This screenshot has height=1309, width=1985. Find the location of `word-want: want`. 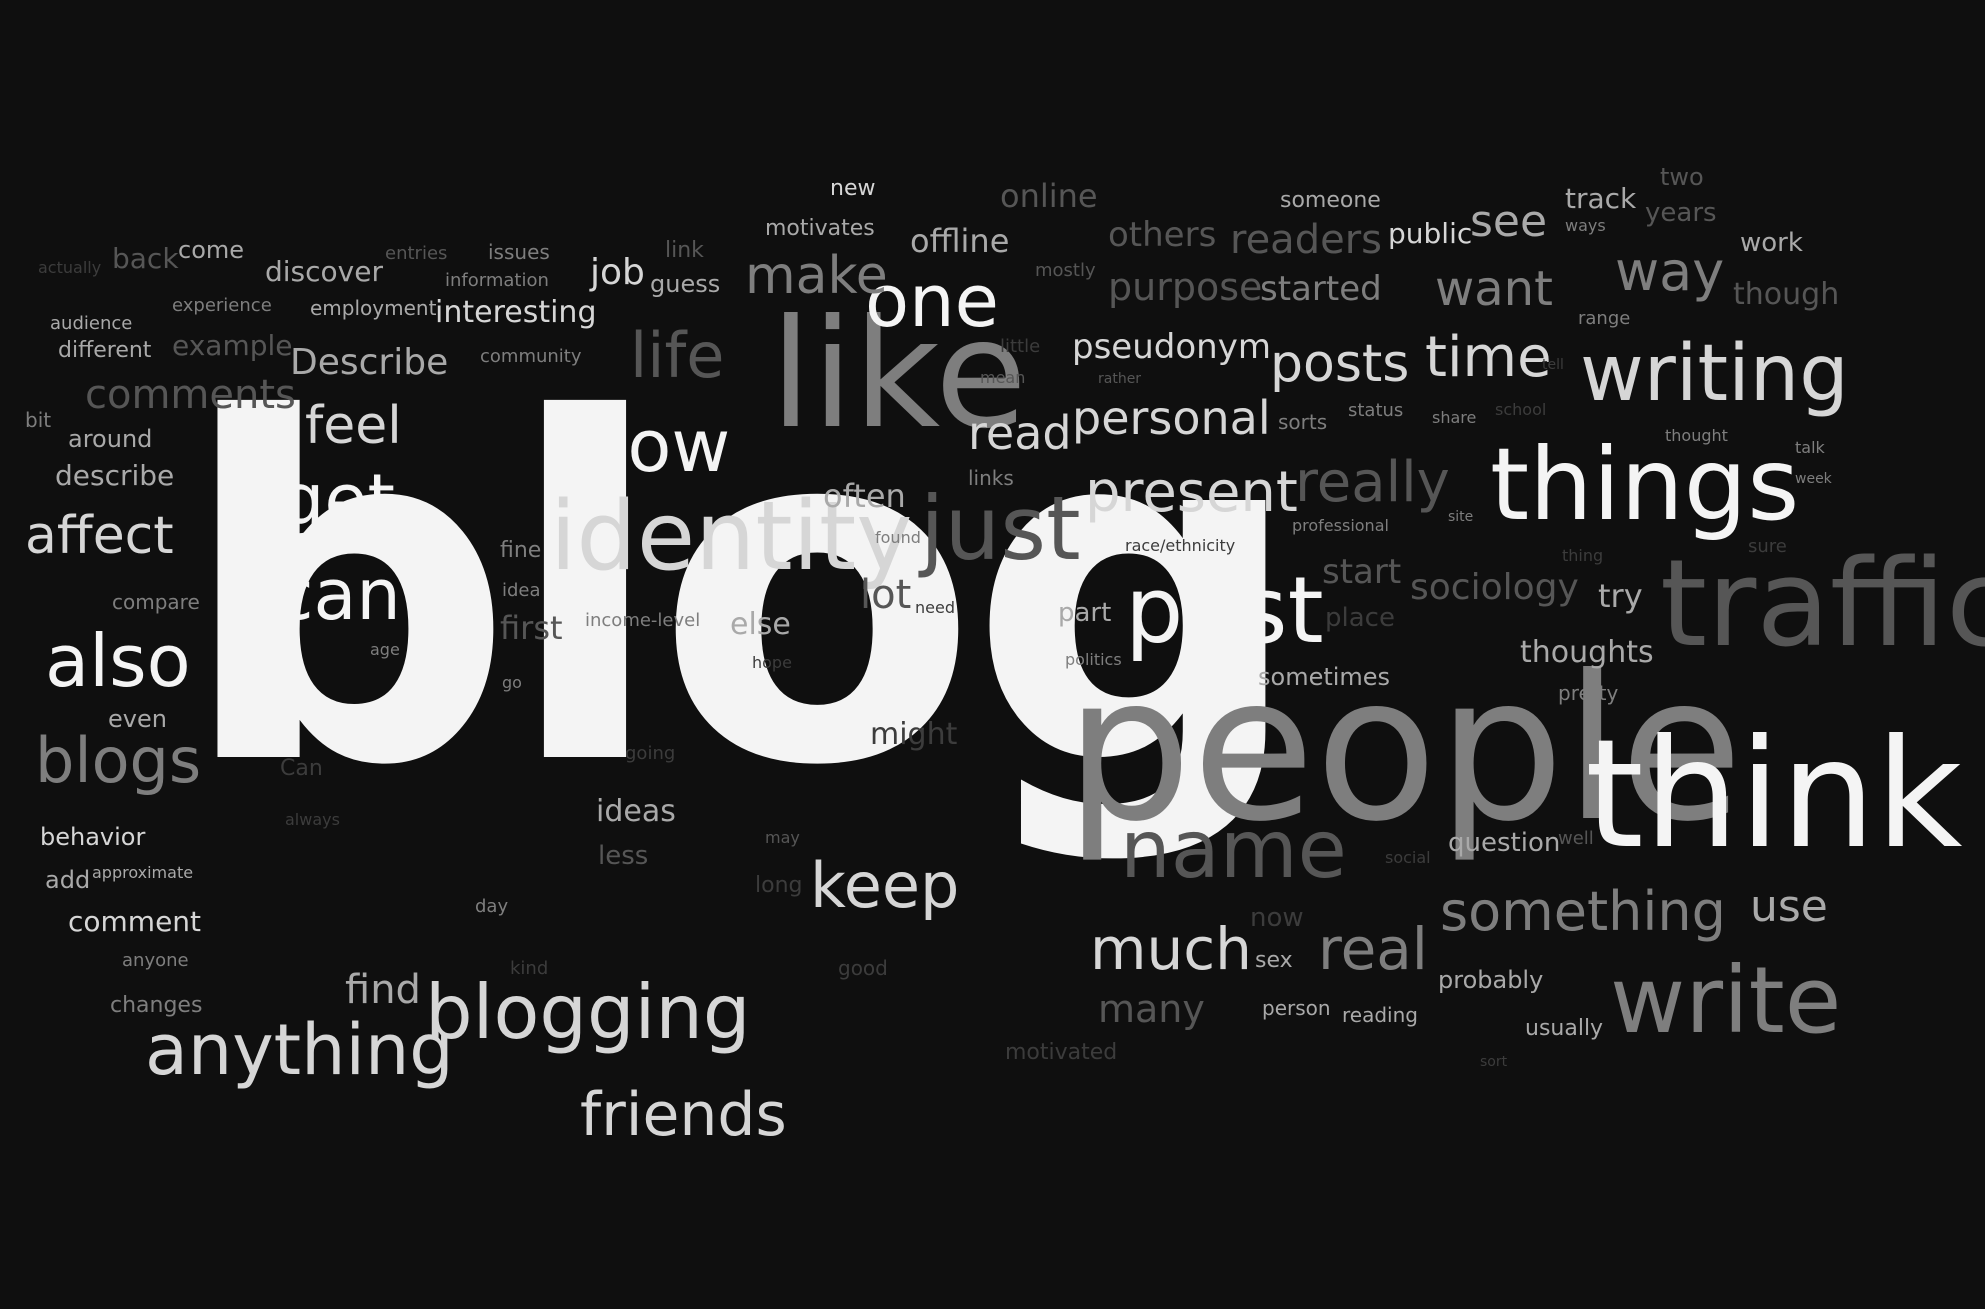

word-want: want is located at coordinates (1494, 289).